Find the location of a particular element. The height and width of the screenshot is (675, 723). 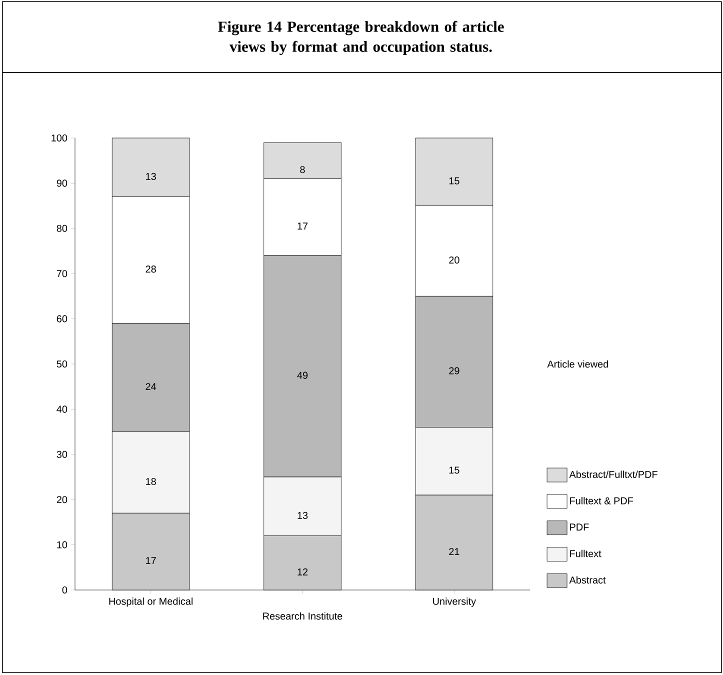

legend-label: Abstract is located at coordinates (587, 580).